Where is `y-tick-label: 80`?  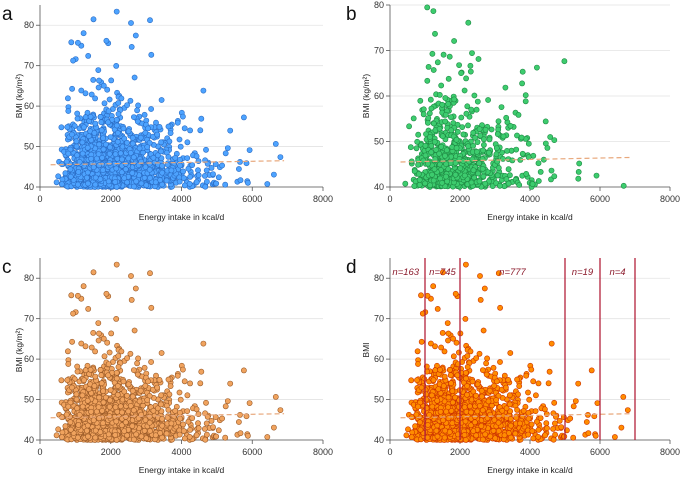 y-tick-label: 80 is located at coordinates (29, 25).